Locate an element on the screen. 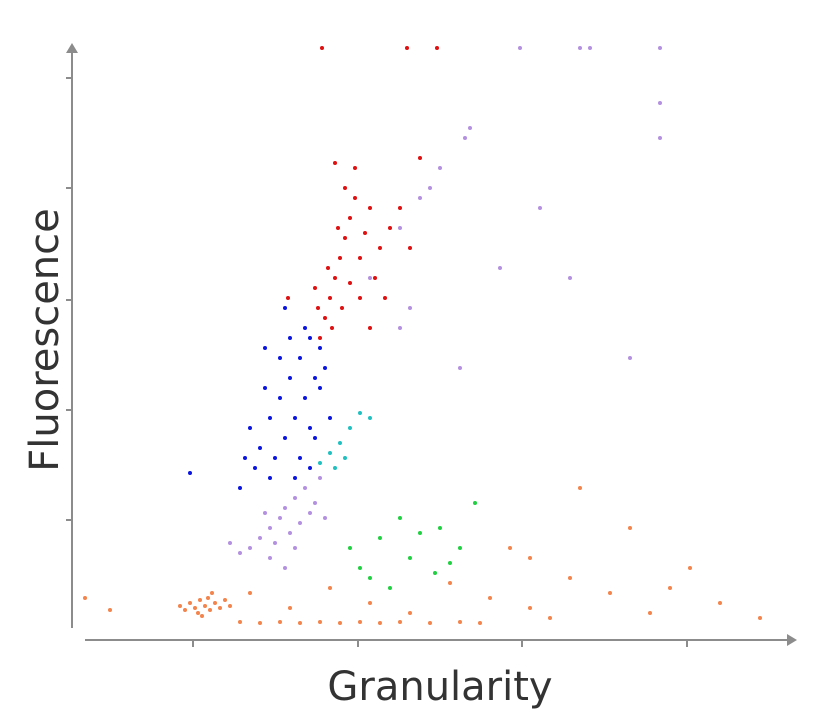 The image size is (817, 721). y-axis-arrow is located at coordinates (72, 48).